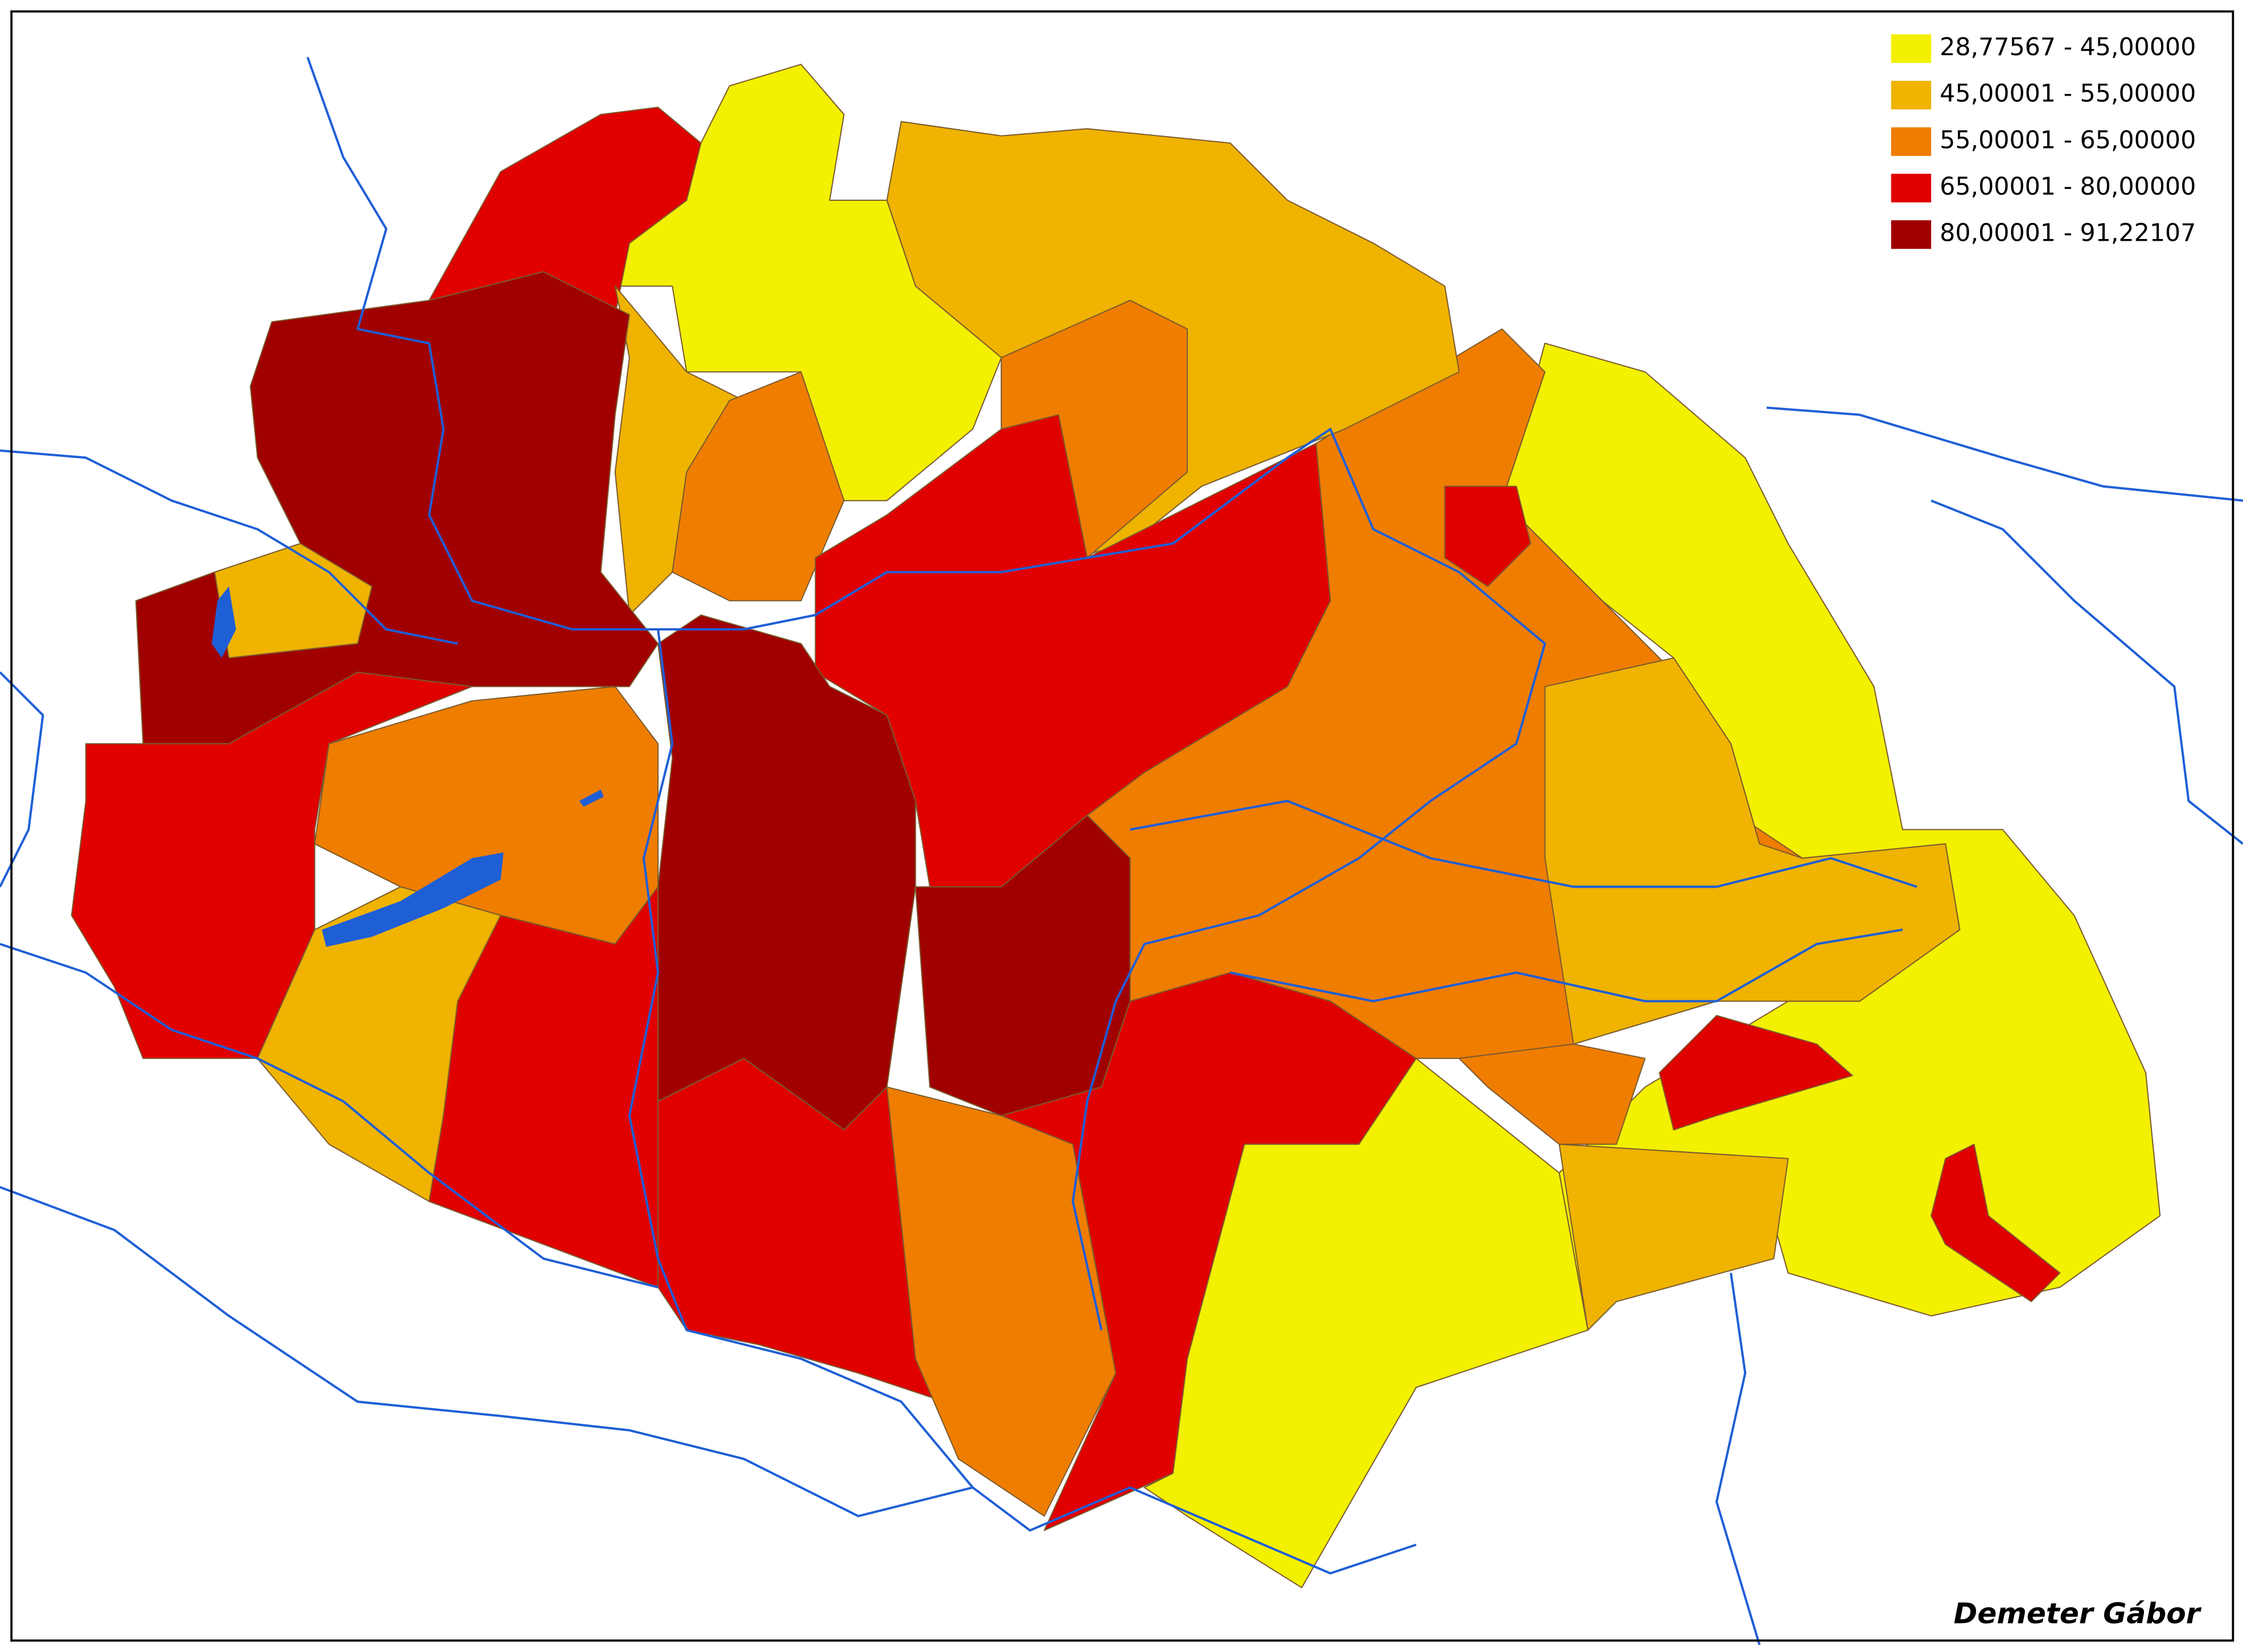  I want to click on legend-label: 55,00001 - 65,00000, so click(2068, 140).